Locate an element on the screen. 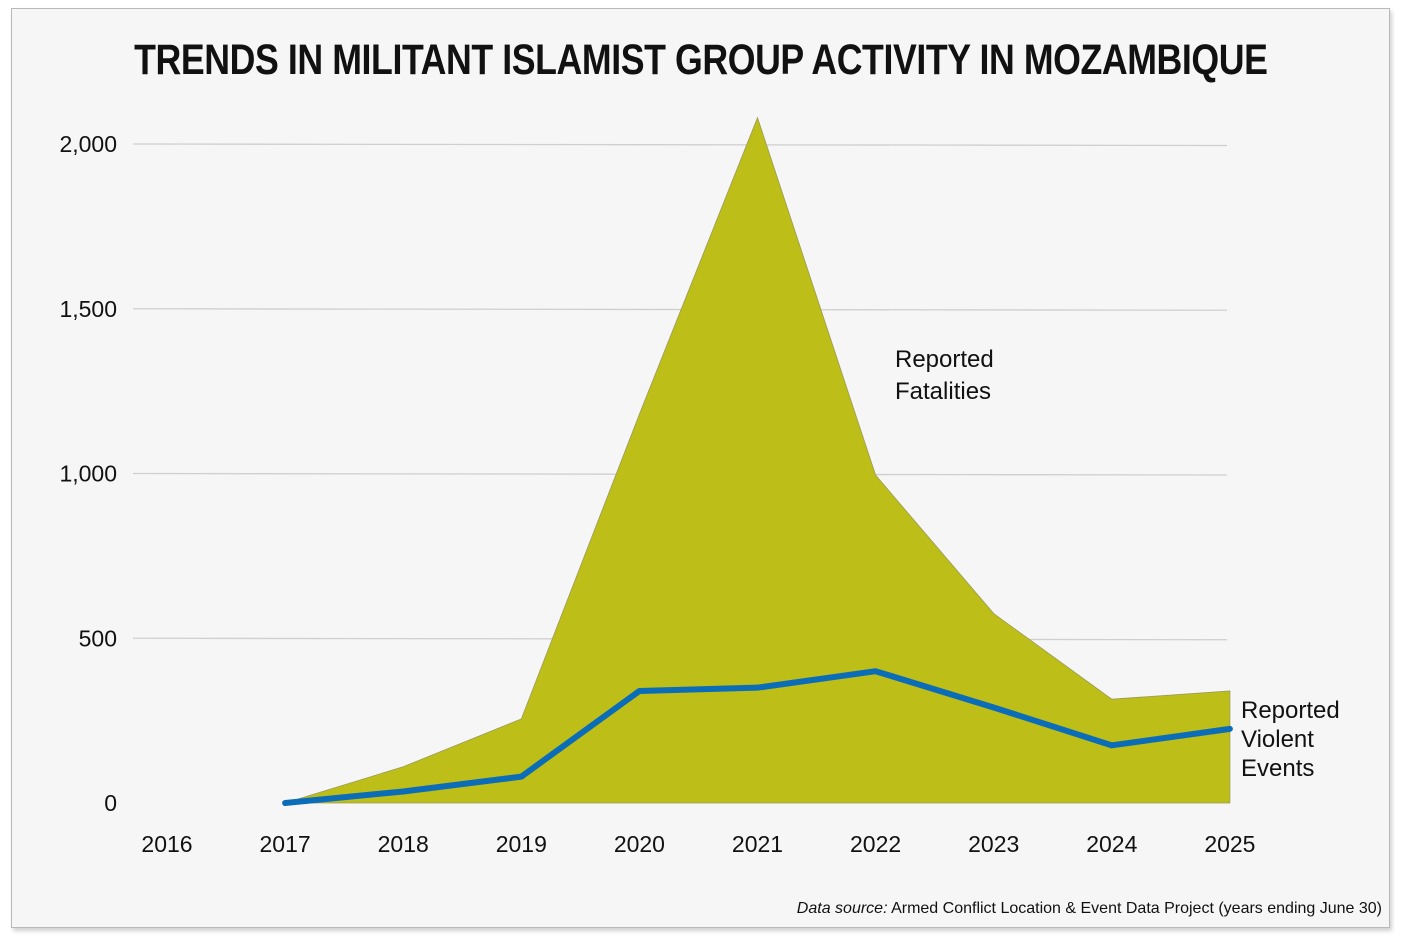  violent-events-series-label: Reported Violent Events is located at coordinates (1290, 739).